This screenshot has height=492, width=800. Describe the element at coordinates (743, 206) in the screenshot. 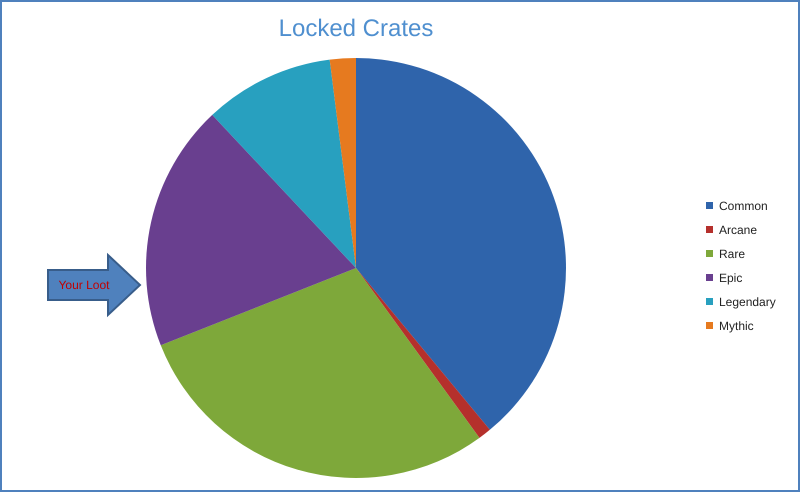

I see `legend-label: Common` at that location.